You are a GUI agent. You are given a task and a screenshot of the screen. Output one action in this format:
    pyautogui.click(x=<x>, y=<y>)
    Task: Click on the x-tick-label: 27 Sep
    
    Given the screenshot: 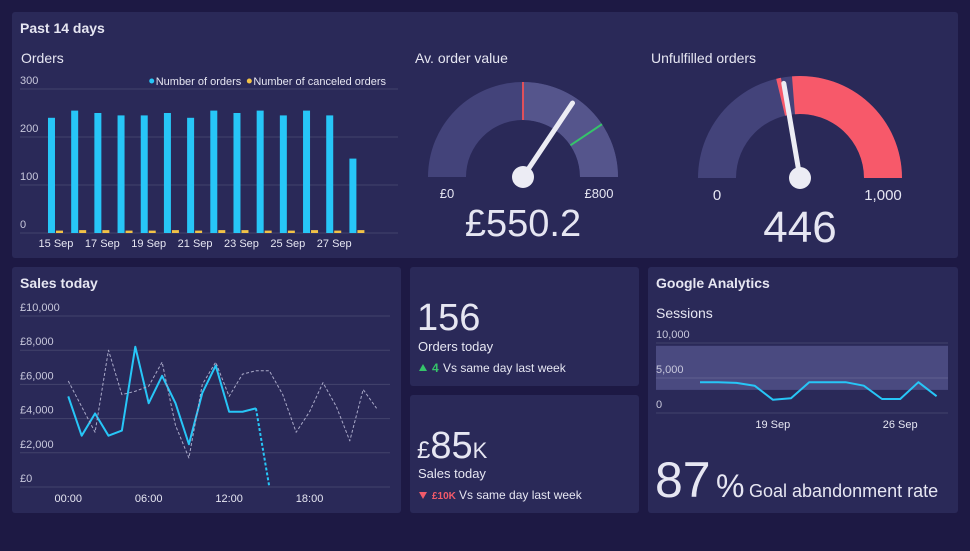 What is the action you would take?
    pyautogui.click(x=334, y=244)
    